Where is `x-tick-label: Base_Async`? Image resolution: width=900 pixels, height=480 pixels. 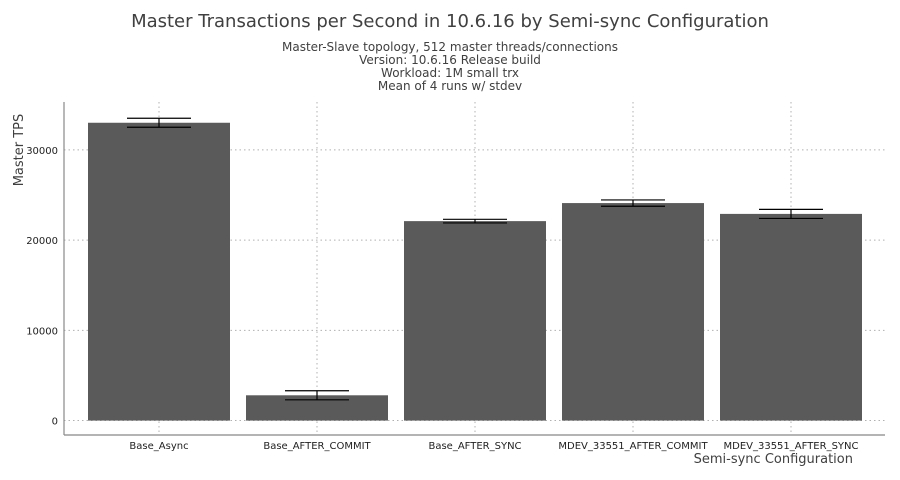
x-tick-label: Base_Async is located at coordinates (158, 446).